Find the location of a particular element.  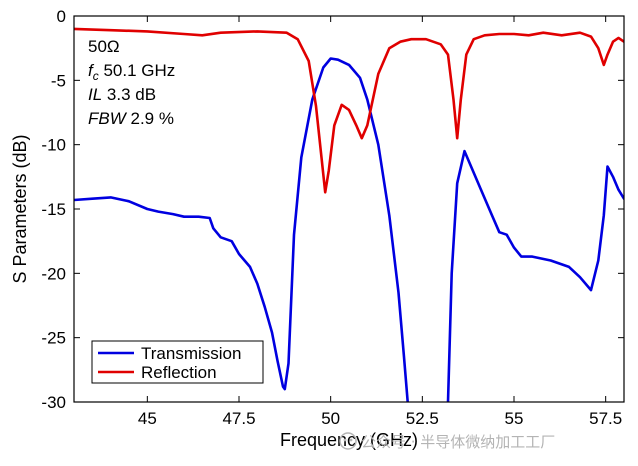

legend: Transmission Reflection is located at coordinates (177, 362).